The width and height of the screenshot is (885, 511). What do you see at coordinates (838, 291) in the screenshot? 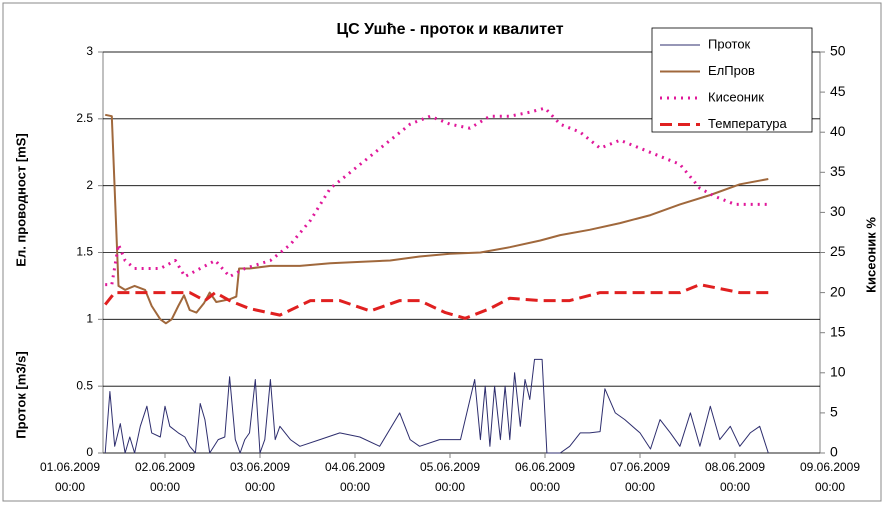
I see `y2-tick-label: 20` at bounding box center [838, 291].